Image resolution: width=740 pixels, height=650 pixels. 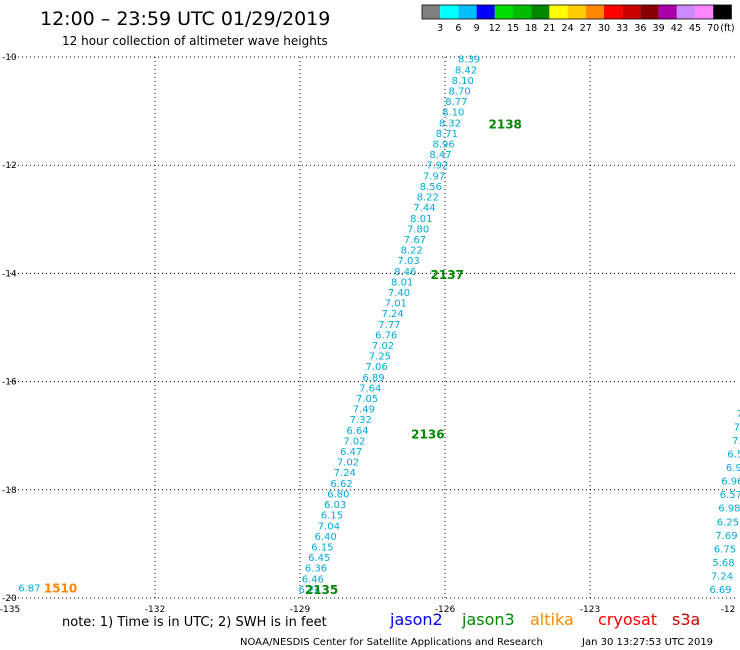 I want to click on swh-value-label: 7, so click(x=738, y=414).